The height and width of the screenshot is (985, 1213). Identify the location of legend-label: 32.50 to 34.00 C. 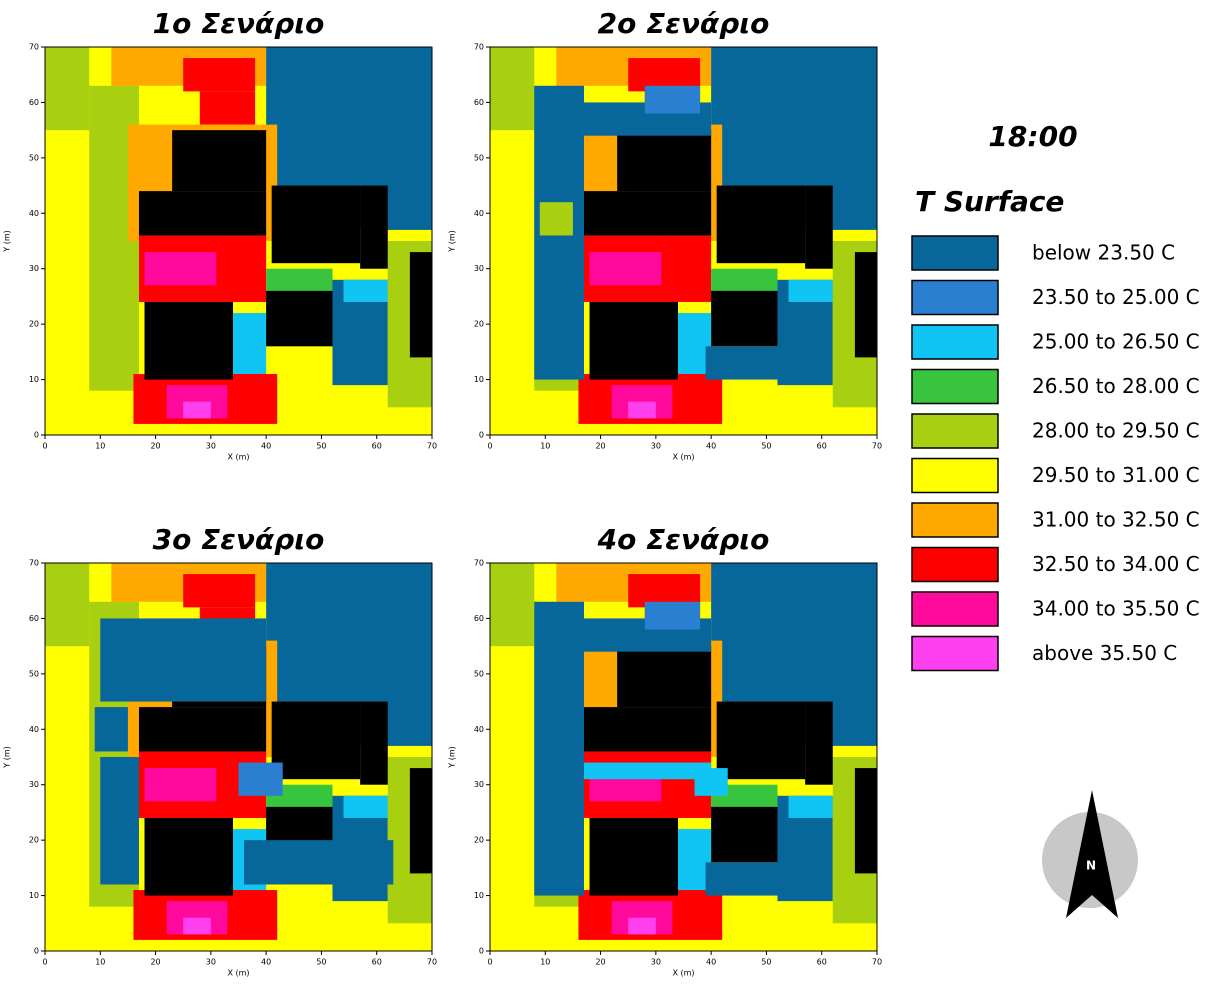
(1116, 564).